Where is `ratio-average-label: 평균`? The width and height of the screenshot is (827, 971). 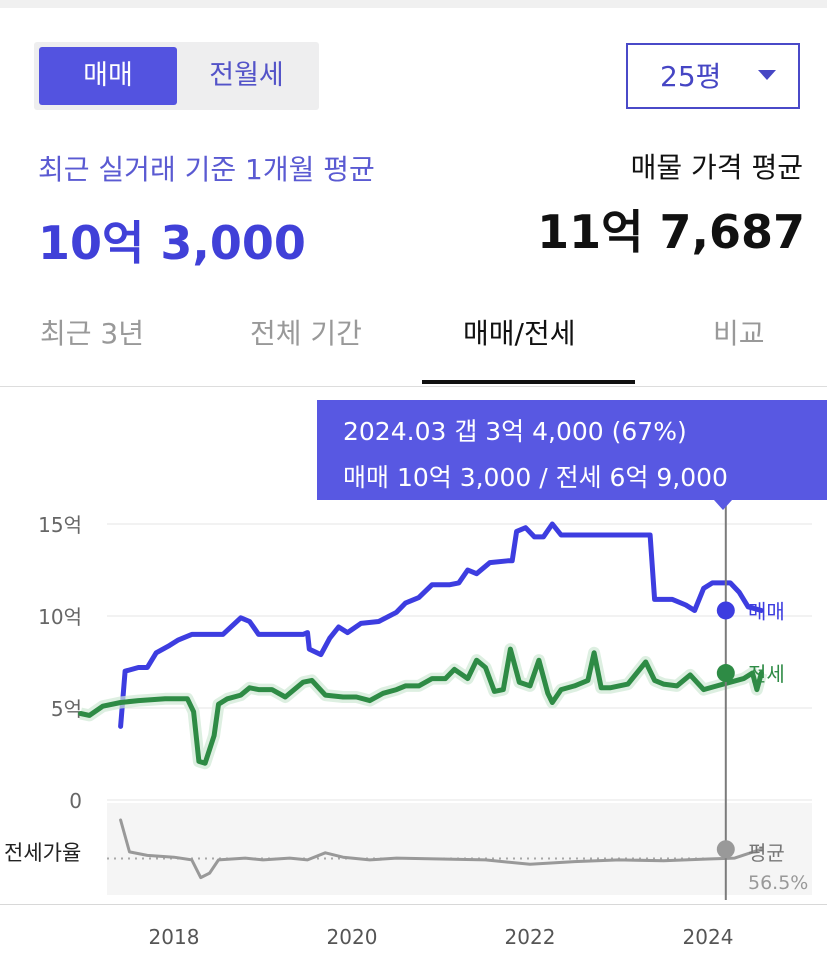 ratio-average-label: 평균 is located at coordinates (766, 853).